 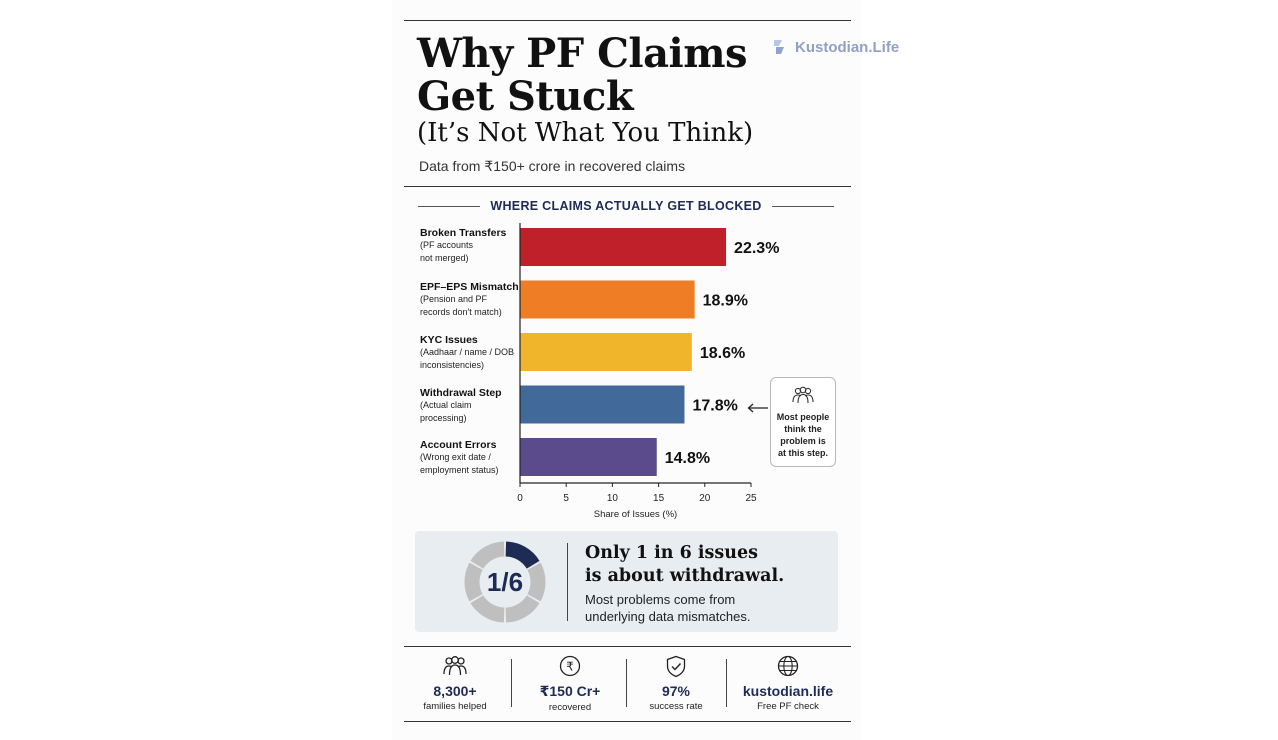 I want to click on annotation-line: at this step., so click(x=802, y=453).